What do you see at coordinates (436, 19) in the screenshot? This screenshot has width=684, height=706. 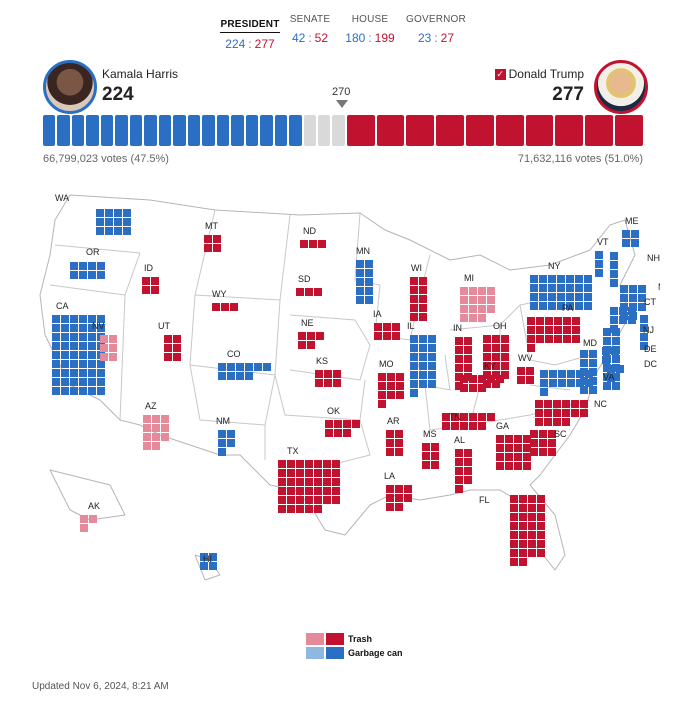 I see `tab-label: GOVERNOR` at bounding box center [436, 19].